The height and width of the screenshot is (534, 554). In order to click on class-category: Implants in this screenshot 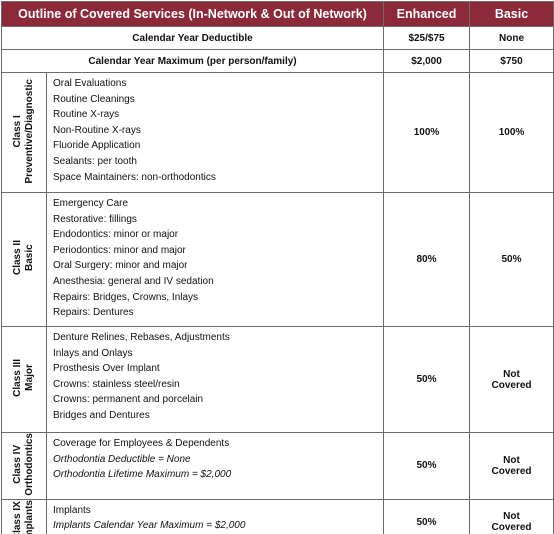, I will do `click(29, 517)`.